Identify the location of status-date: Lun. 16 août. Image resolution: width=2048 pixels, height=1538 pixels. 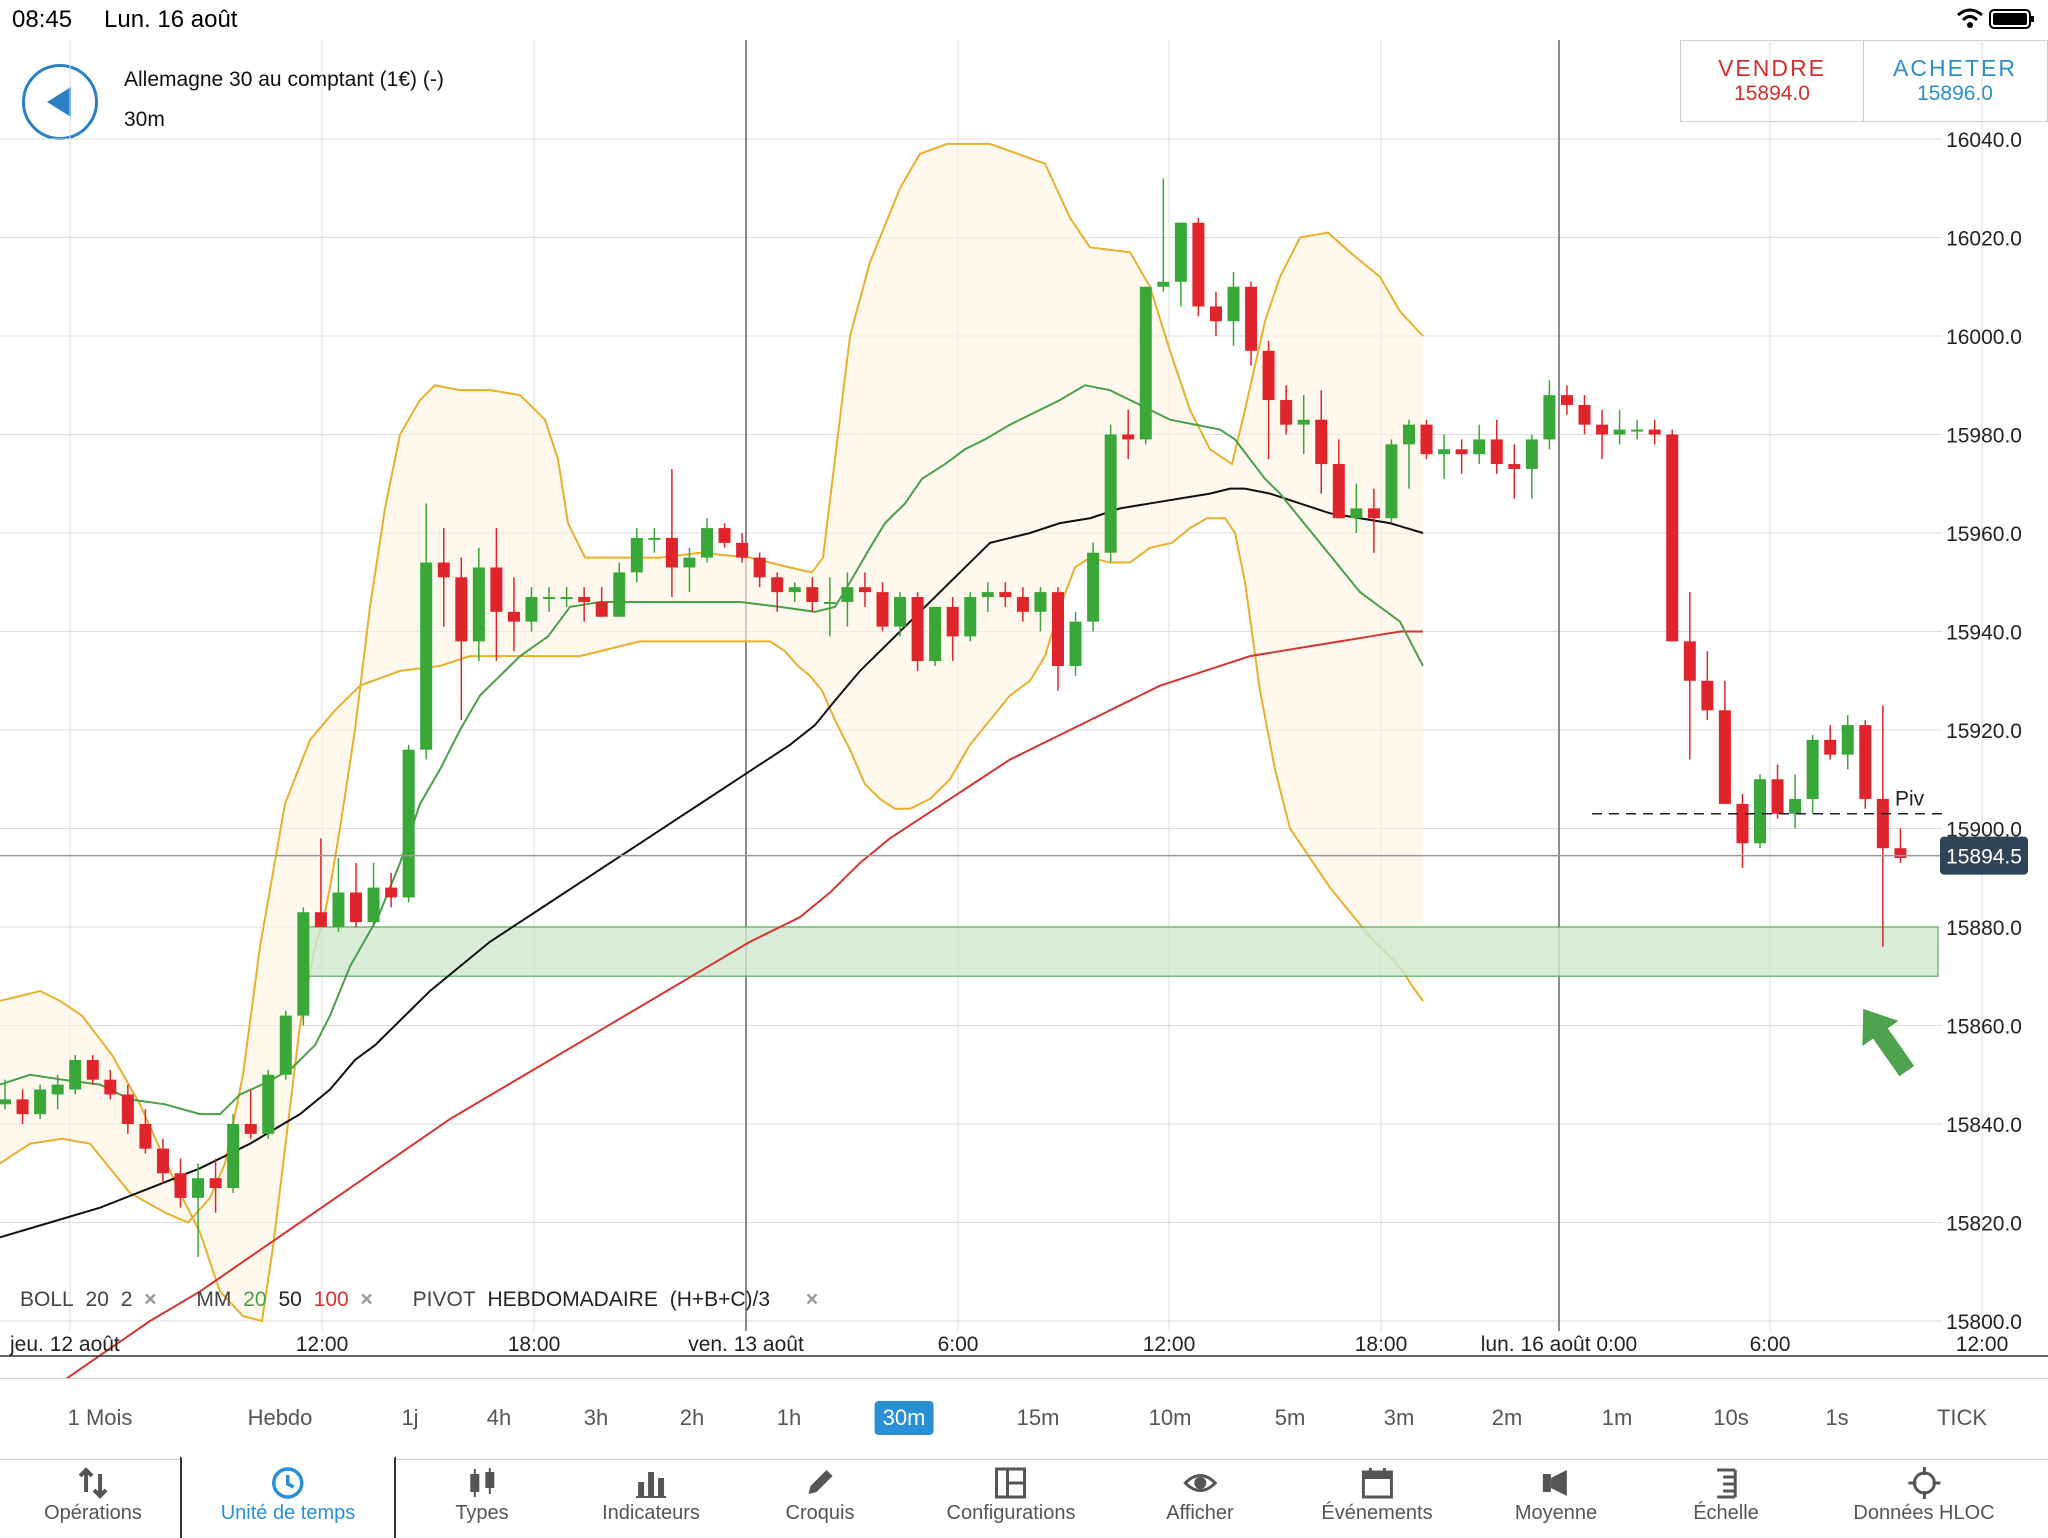
(171, 19).